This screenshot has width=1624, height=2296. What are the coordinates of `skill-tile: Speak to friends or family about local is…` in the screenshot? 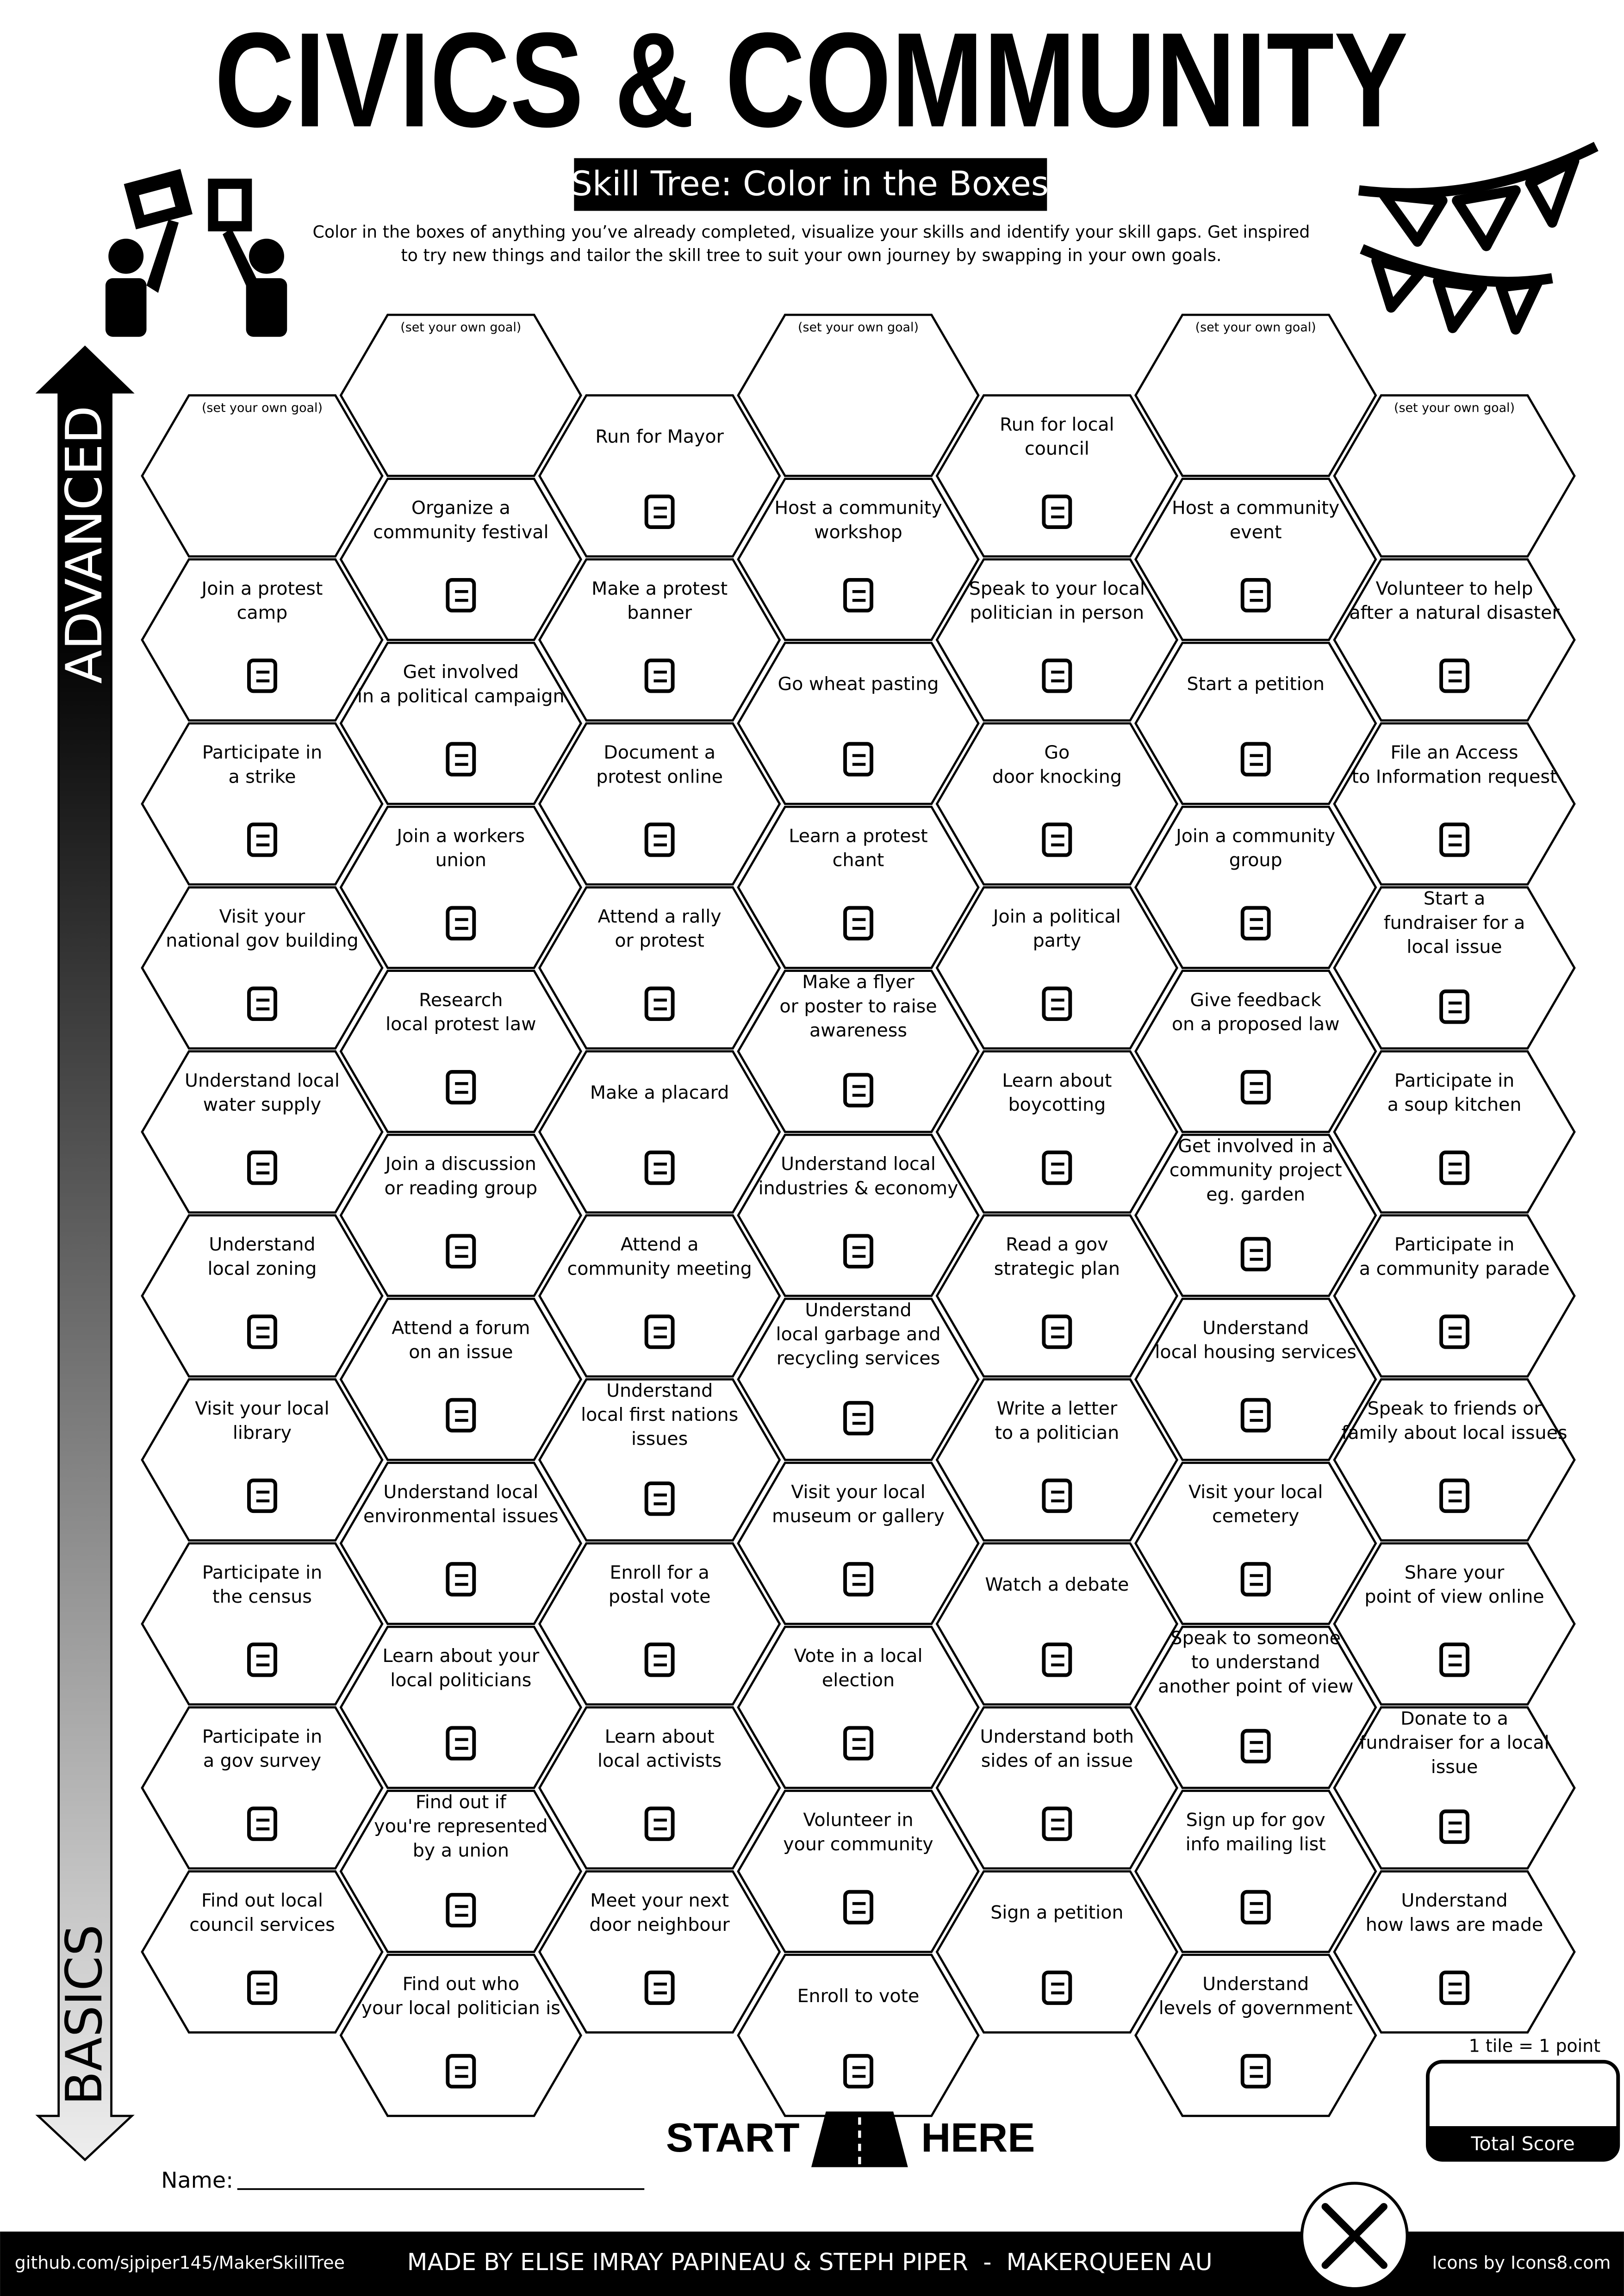 It's located at (1454, 1460).